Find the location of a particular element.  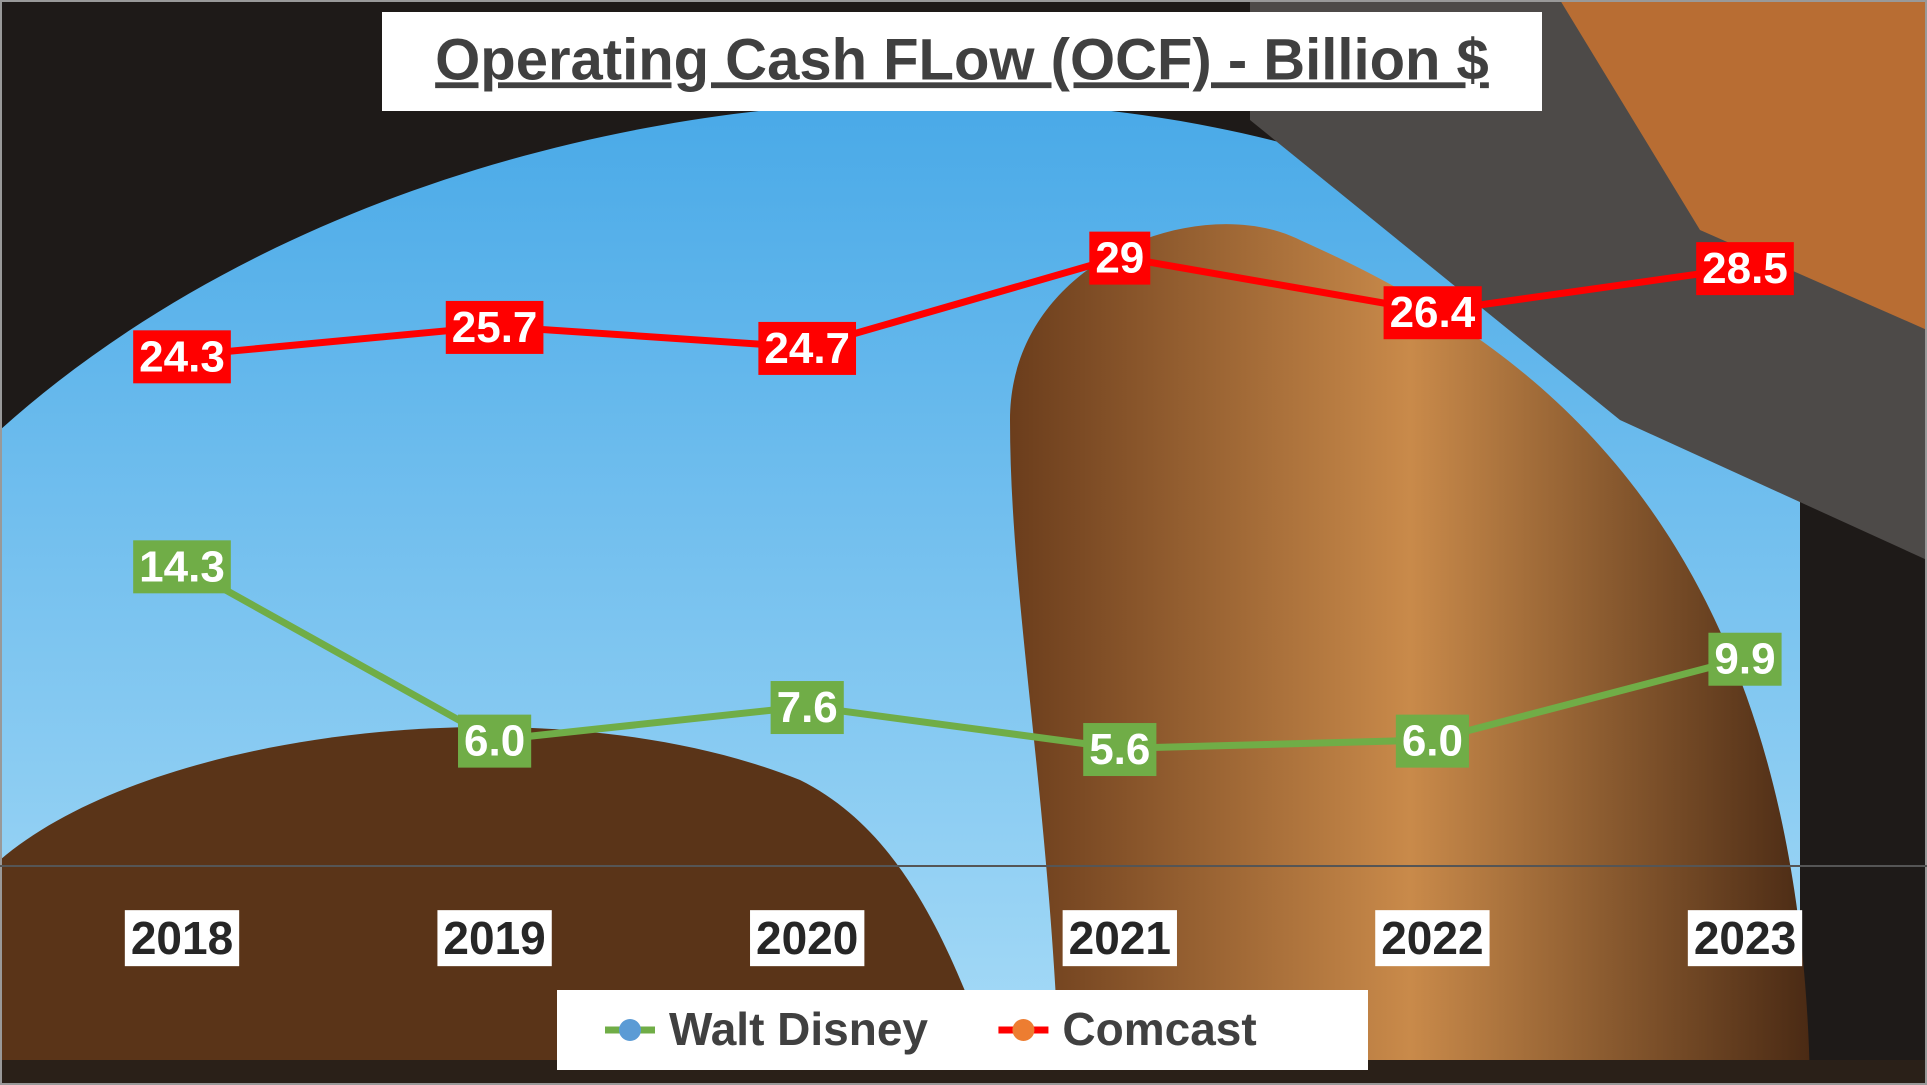

data-label-group: 9.9 is located at coordinates (1745, 659).